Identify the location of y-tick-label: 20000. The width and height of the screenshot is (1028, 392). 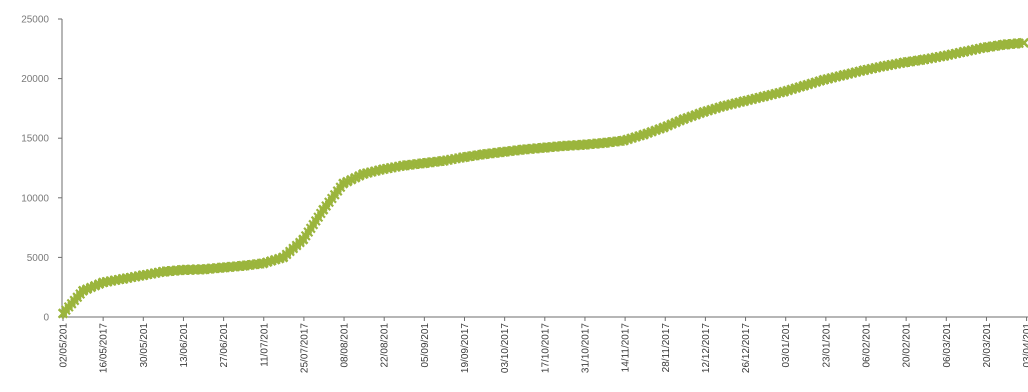
(35, 79).